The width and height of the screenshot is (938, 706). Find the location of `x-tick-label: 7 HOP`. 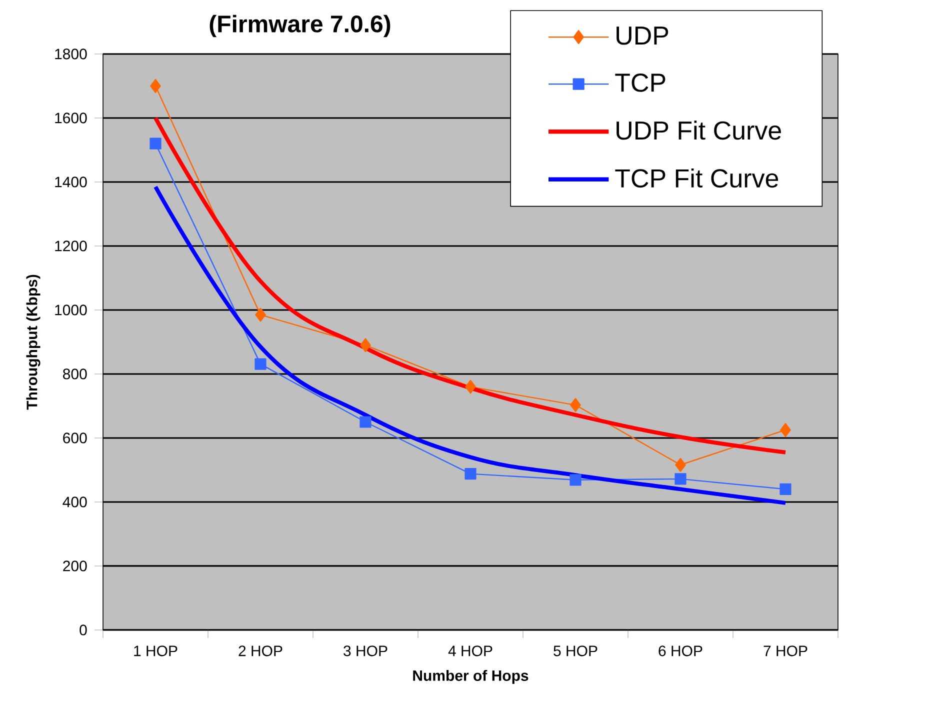

x-tick-label: 7 HOP is located at coordinates (786, 651).